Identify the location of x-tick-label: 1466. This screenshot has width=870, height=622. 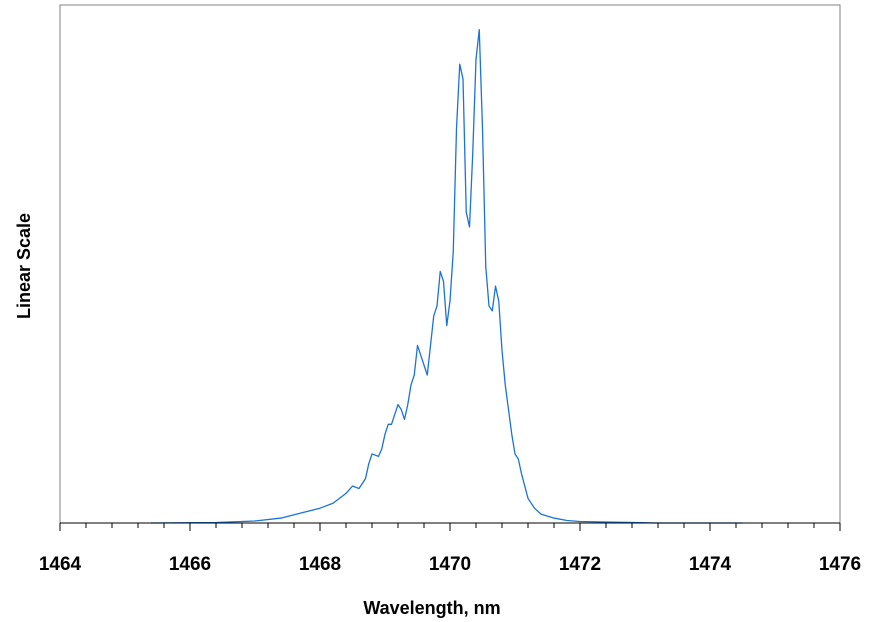
(190, 564).